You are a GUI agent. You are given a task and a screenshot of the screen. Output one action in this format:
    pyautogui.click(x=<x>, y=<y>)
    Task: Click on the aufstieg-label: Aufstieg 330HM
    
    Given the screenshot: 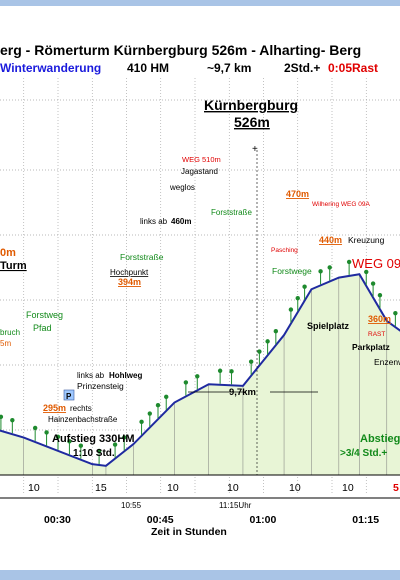 What is the action you would take?
    pyautogui.click(x=93, y=439)
    